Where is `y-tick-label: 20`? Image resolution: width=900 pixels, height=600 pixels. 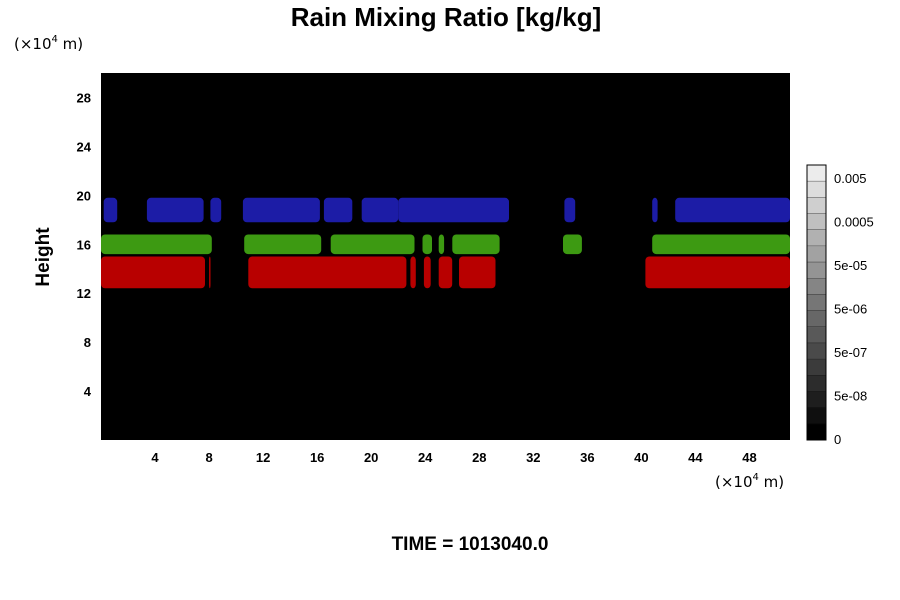 y-tick-label: 20 is located at coordinates (84, 195).